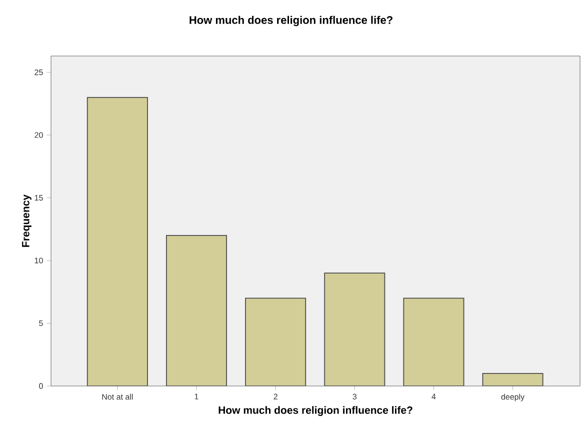 The image size is (581, 432). What do you see at coordinates (434, 397) in the screenshot?
I see `x-tick-label: 4` at bounding box center [434, 397].